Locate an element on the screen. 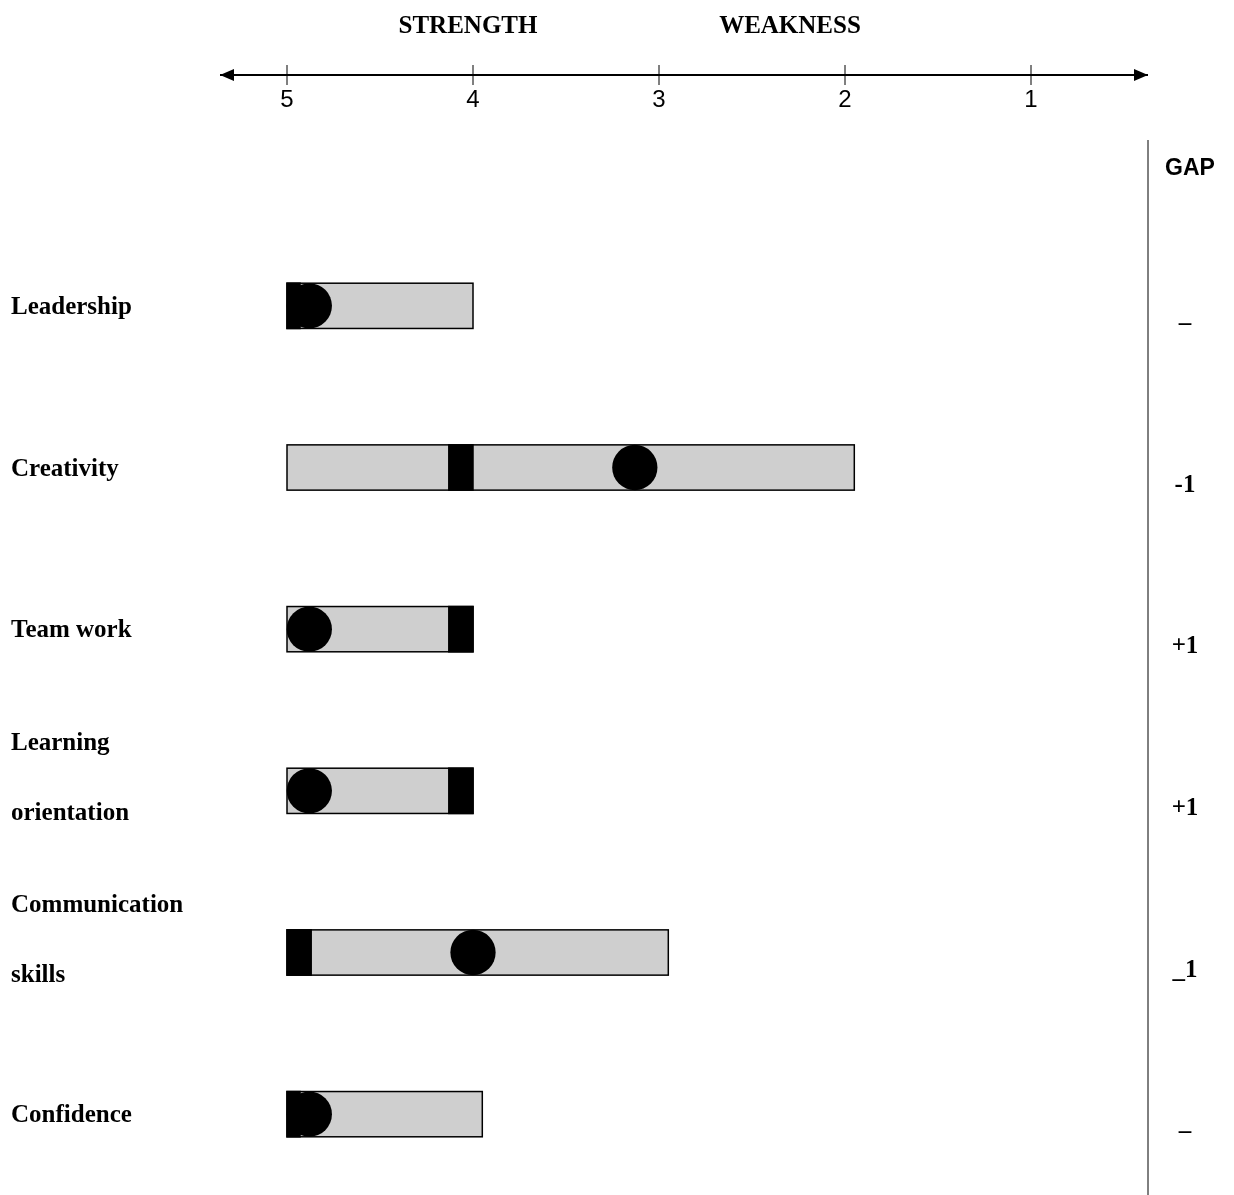  x-tick-label: 3 is located at coordinates (659, 98).